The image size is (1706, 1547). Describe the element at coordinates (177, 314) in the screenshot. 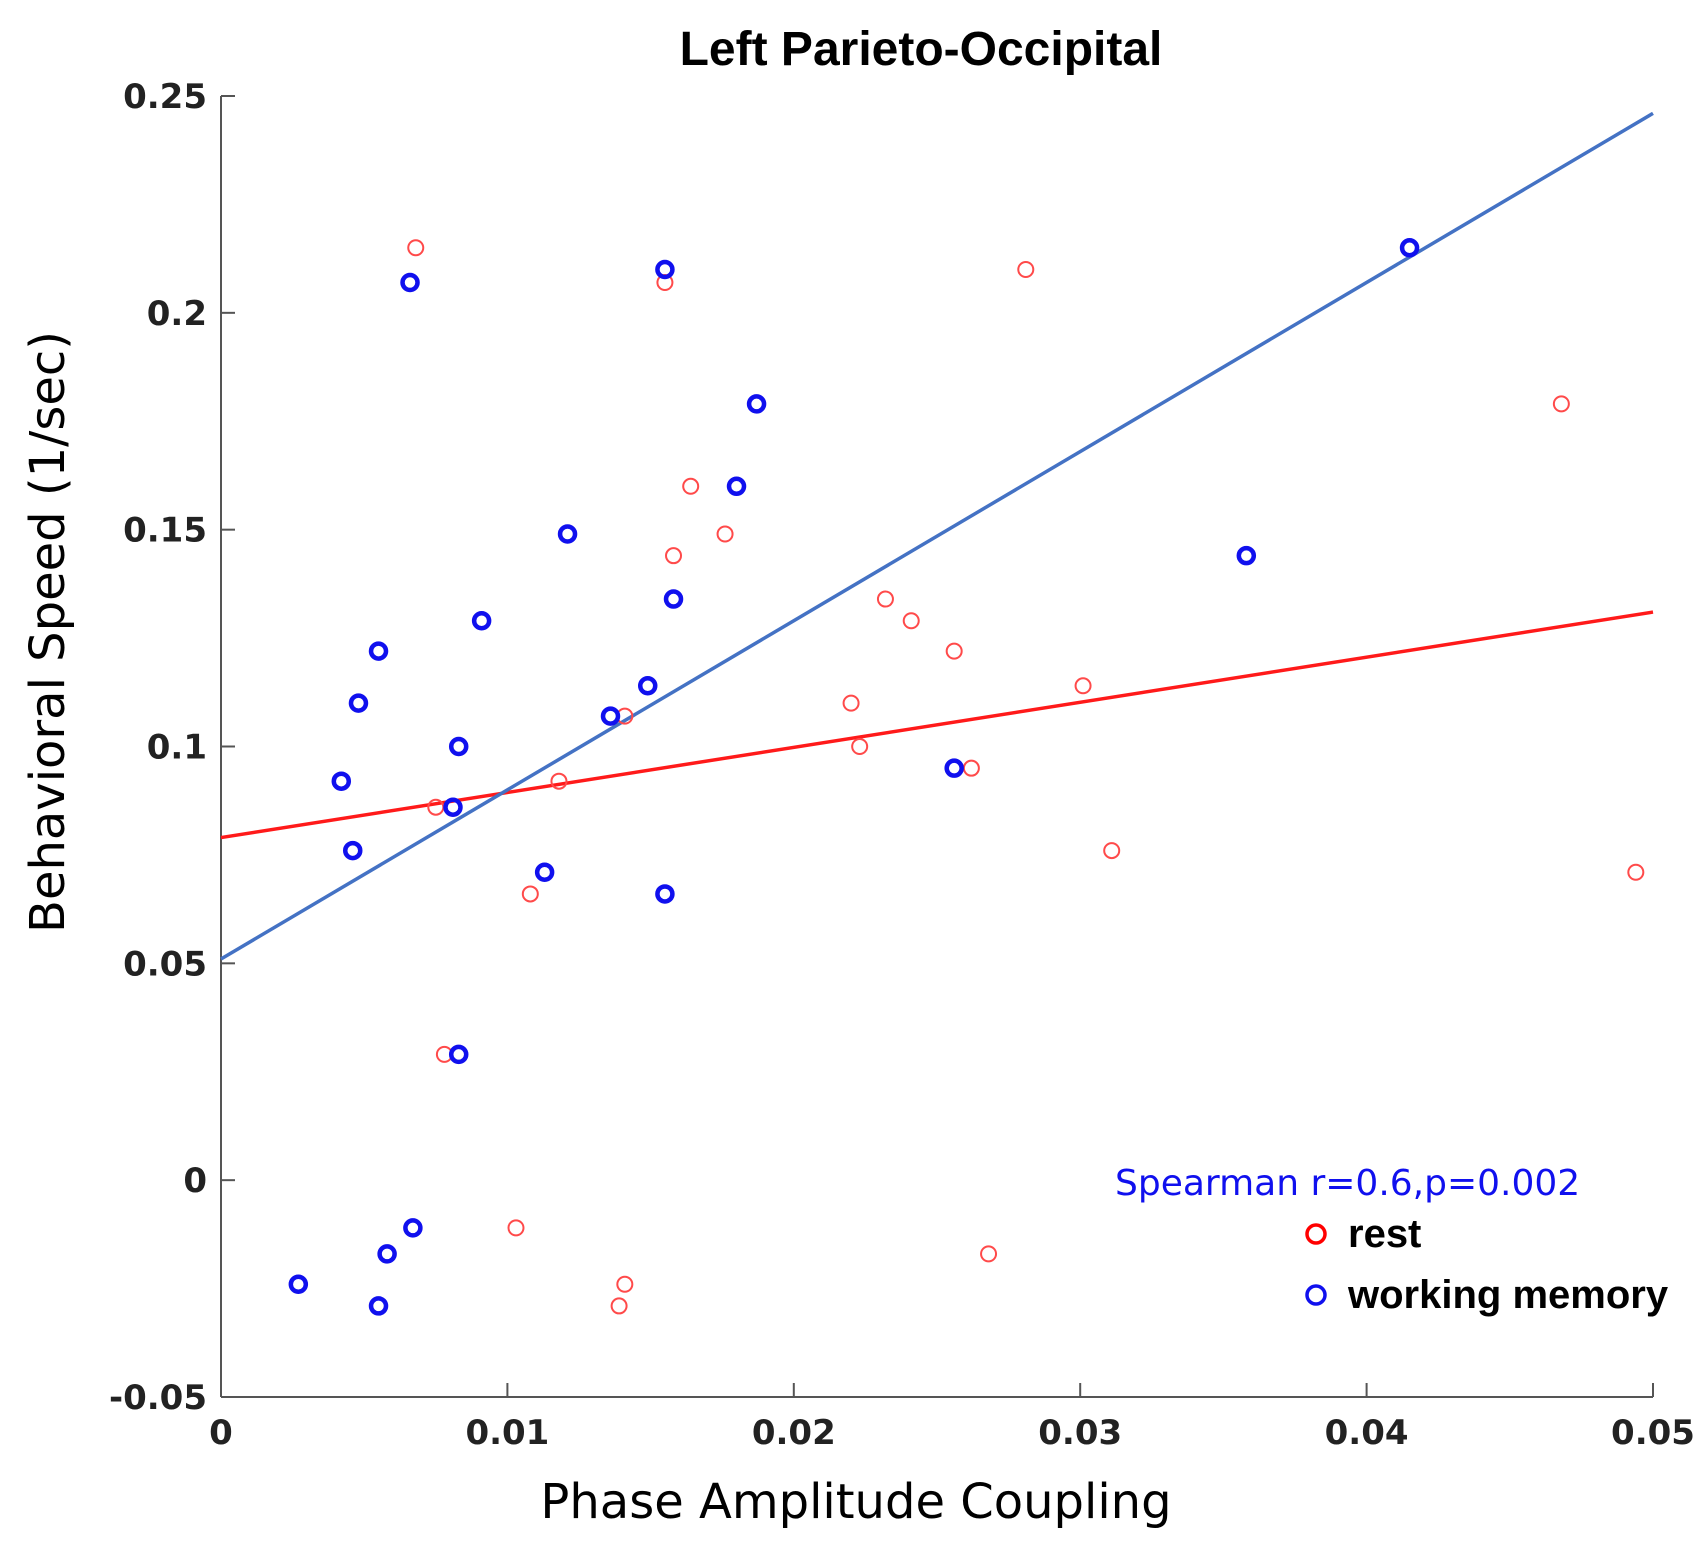

I see `y-tick-label: 0.2` at that location.